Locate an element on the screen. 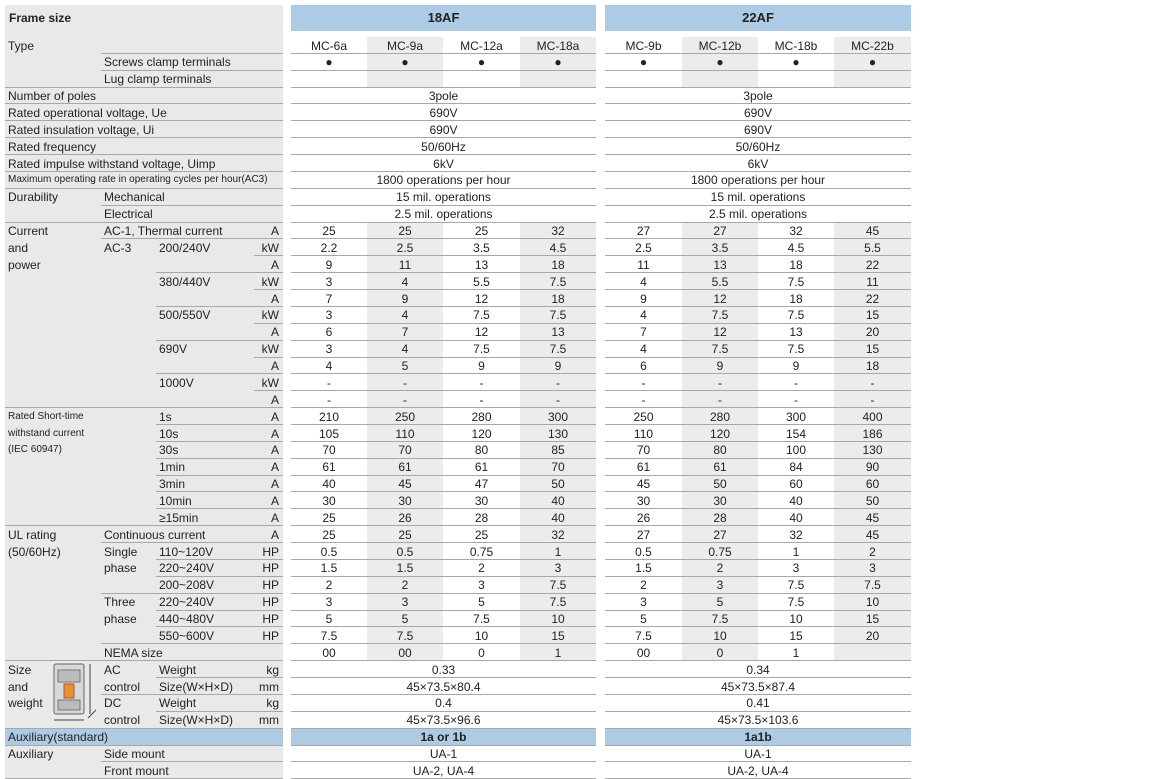  cell: MC-6a is located at coordinates (328, 45).